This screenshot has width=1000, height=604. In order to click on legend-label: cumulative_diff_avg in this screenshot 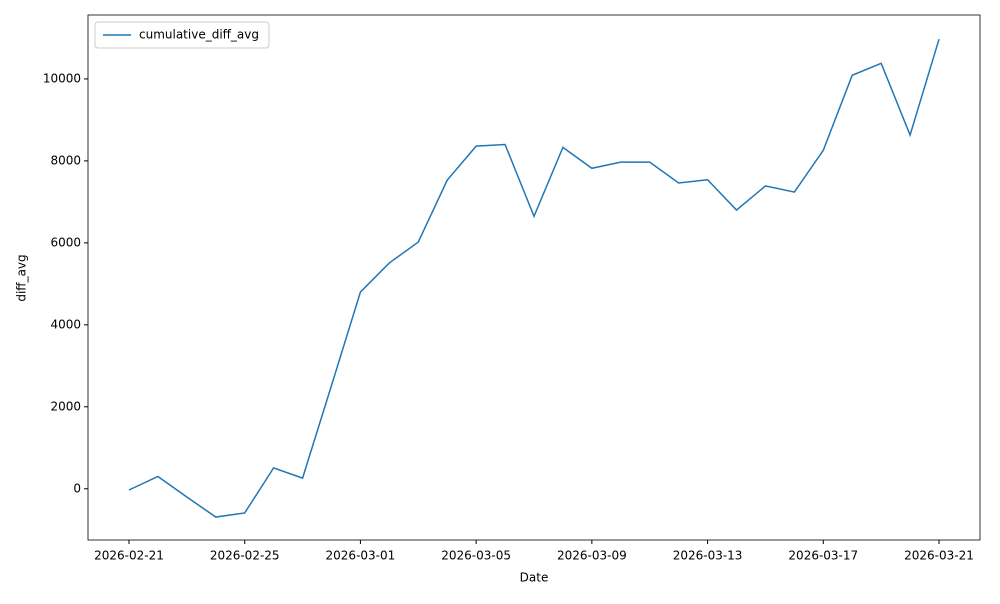, I will do `click(199, 35)`.